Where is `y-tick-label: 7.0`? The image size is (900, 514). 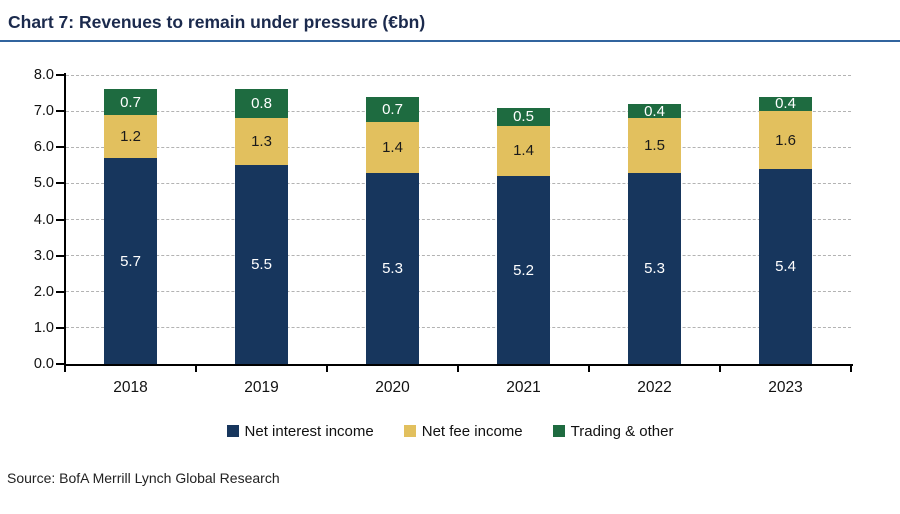 y-tick-label: 7.0 is located at coordinates (43, 111).